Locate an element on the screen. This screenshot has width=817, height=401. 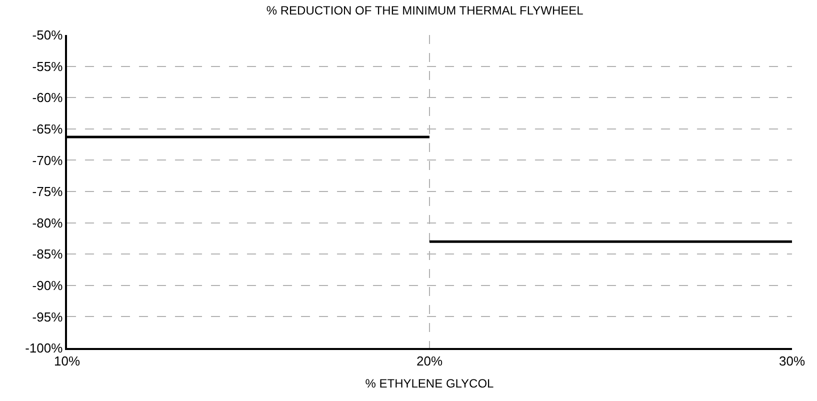
y-tick-label: -50% is located at coordinates (48, 35).